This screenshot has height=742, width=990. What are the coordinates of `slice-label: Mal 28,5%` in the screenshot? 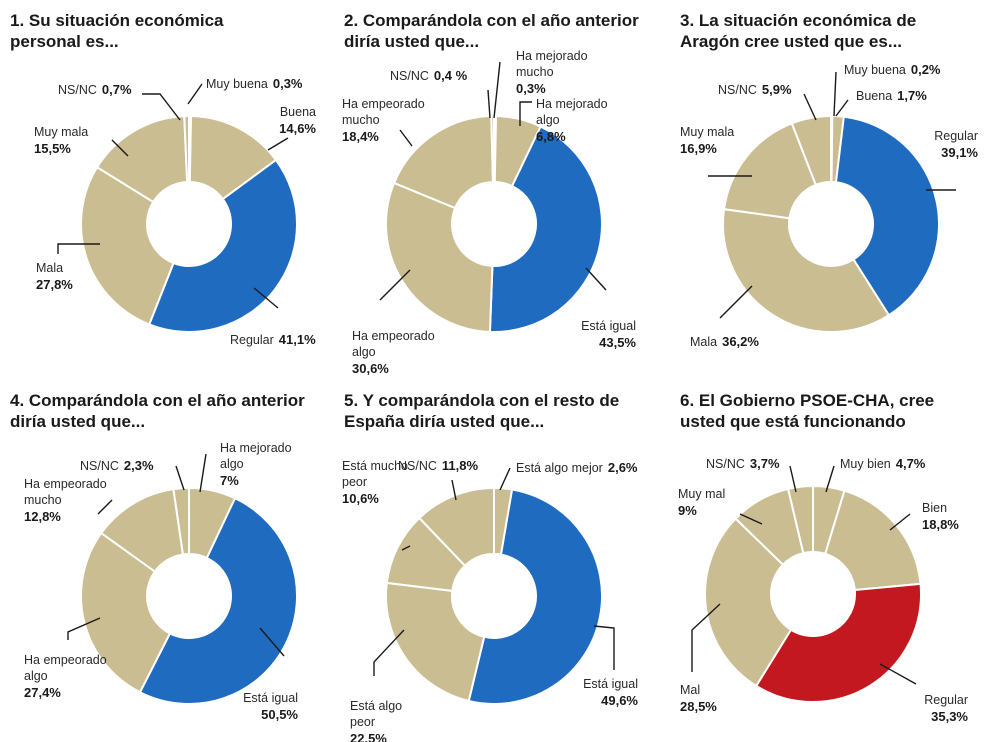 It's located at (698, 698).